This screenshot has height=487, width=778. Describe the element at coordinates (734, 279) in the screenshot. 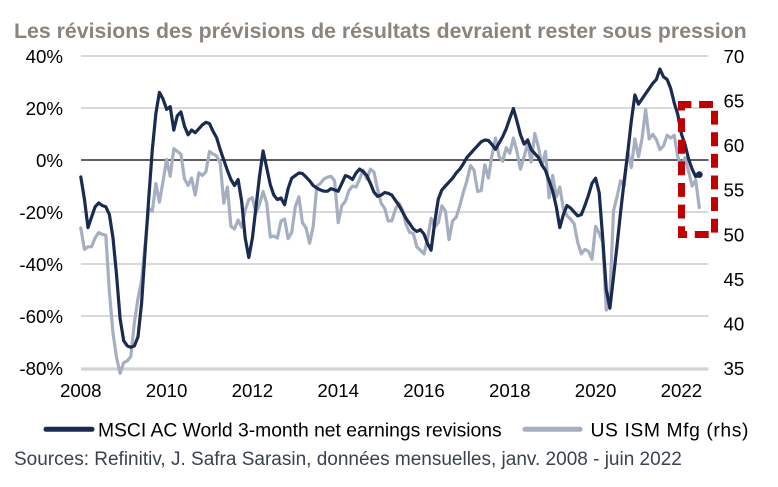

I see `svg-text: 45` at that location.